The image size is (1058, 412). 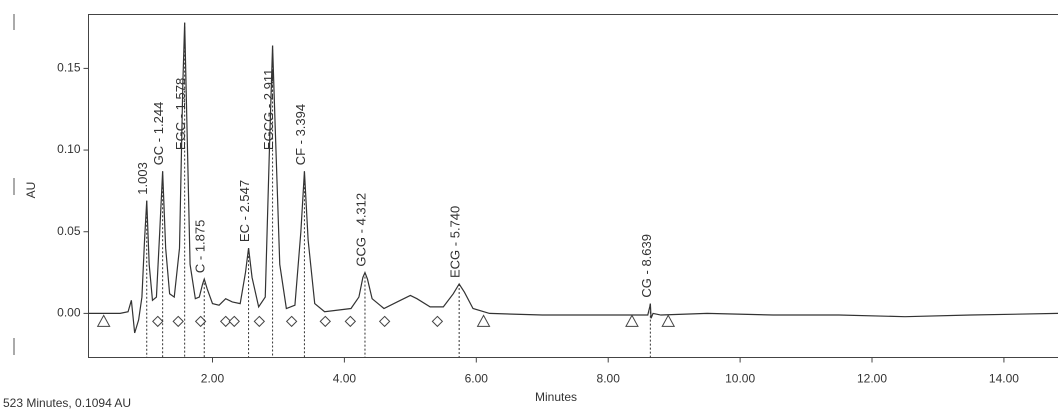 I want to click on x-tick-label: 10.00, so click(x=740, y=379).